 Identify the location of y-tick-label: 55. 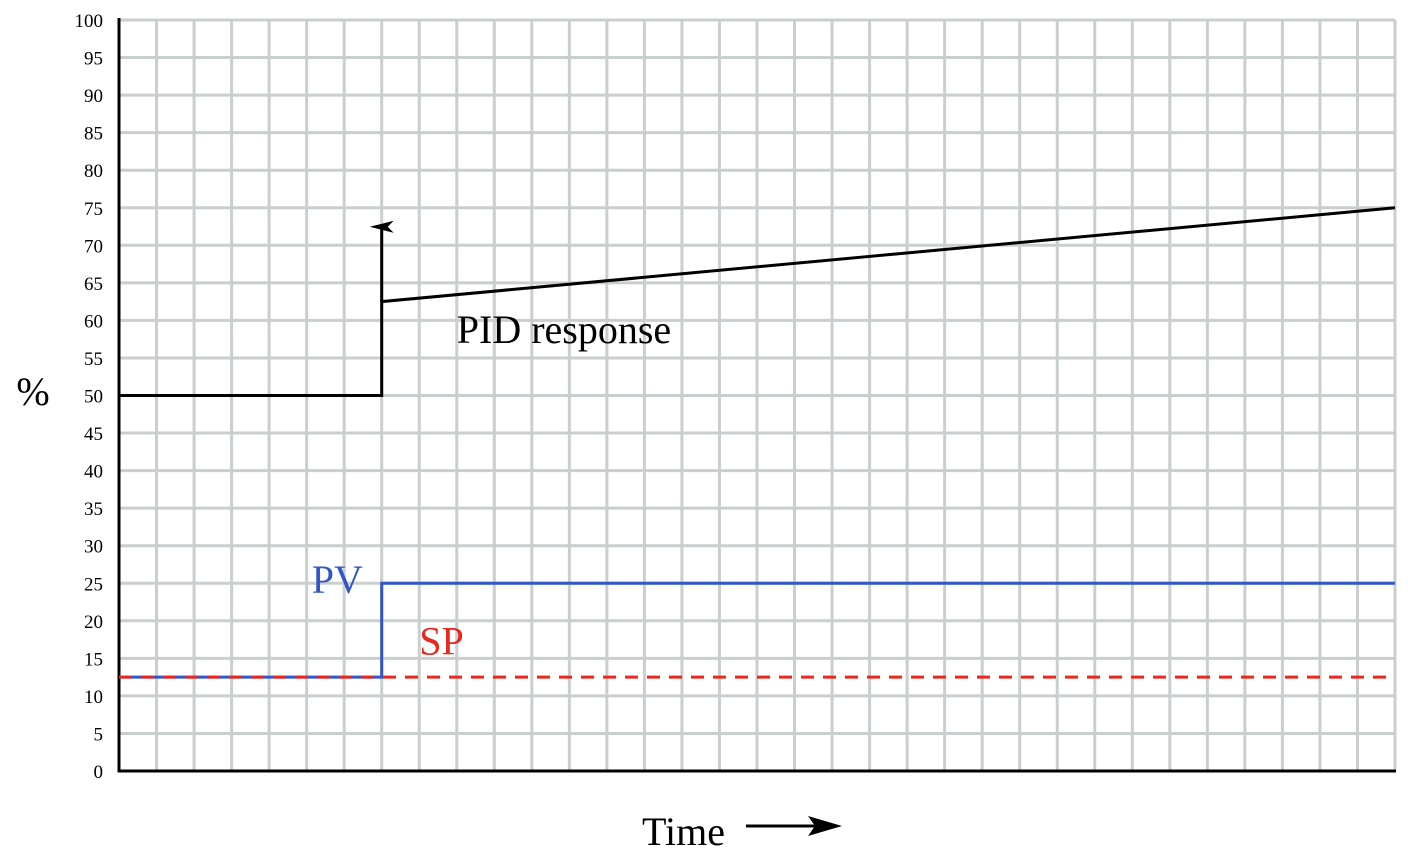
(93, 359).